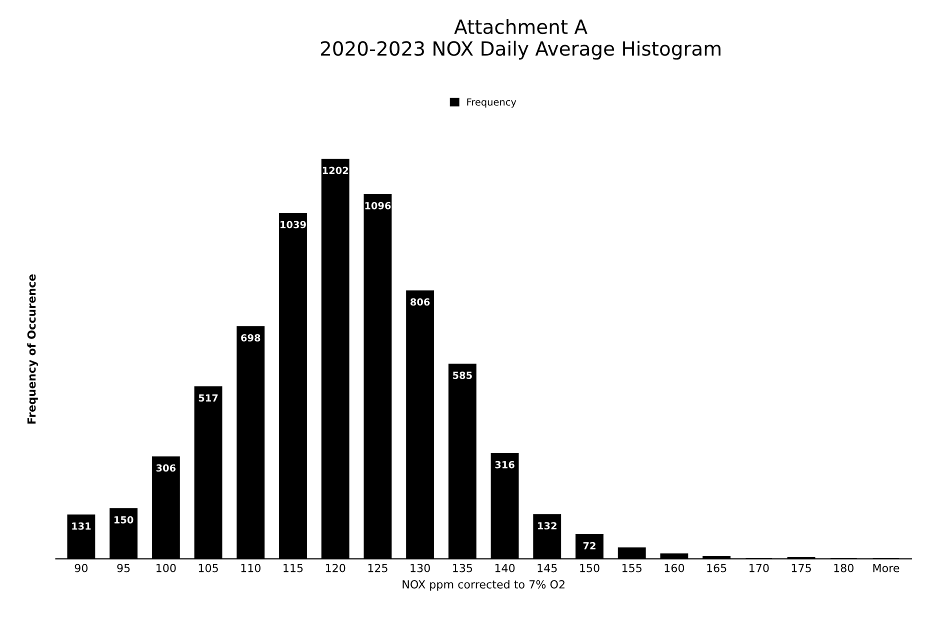 The width and height of the screenshot is (930, 635). What do you see at coordinates (504, 464) in the screenshot?
I see `data-label: 316` at bounding box center [504, 464].